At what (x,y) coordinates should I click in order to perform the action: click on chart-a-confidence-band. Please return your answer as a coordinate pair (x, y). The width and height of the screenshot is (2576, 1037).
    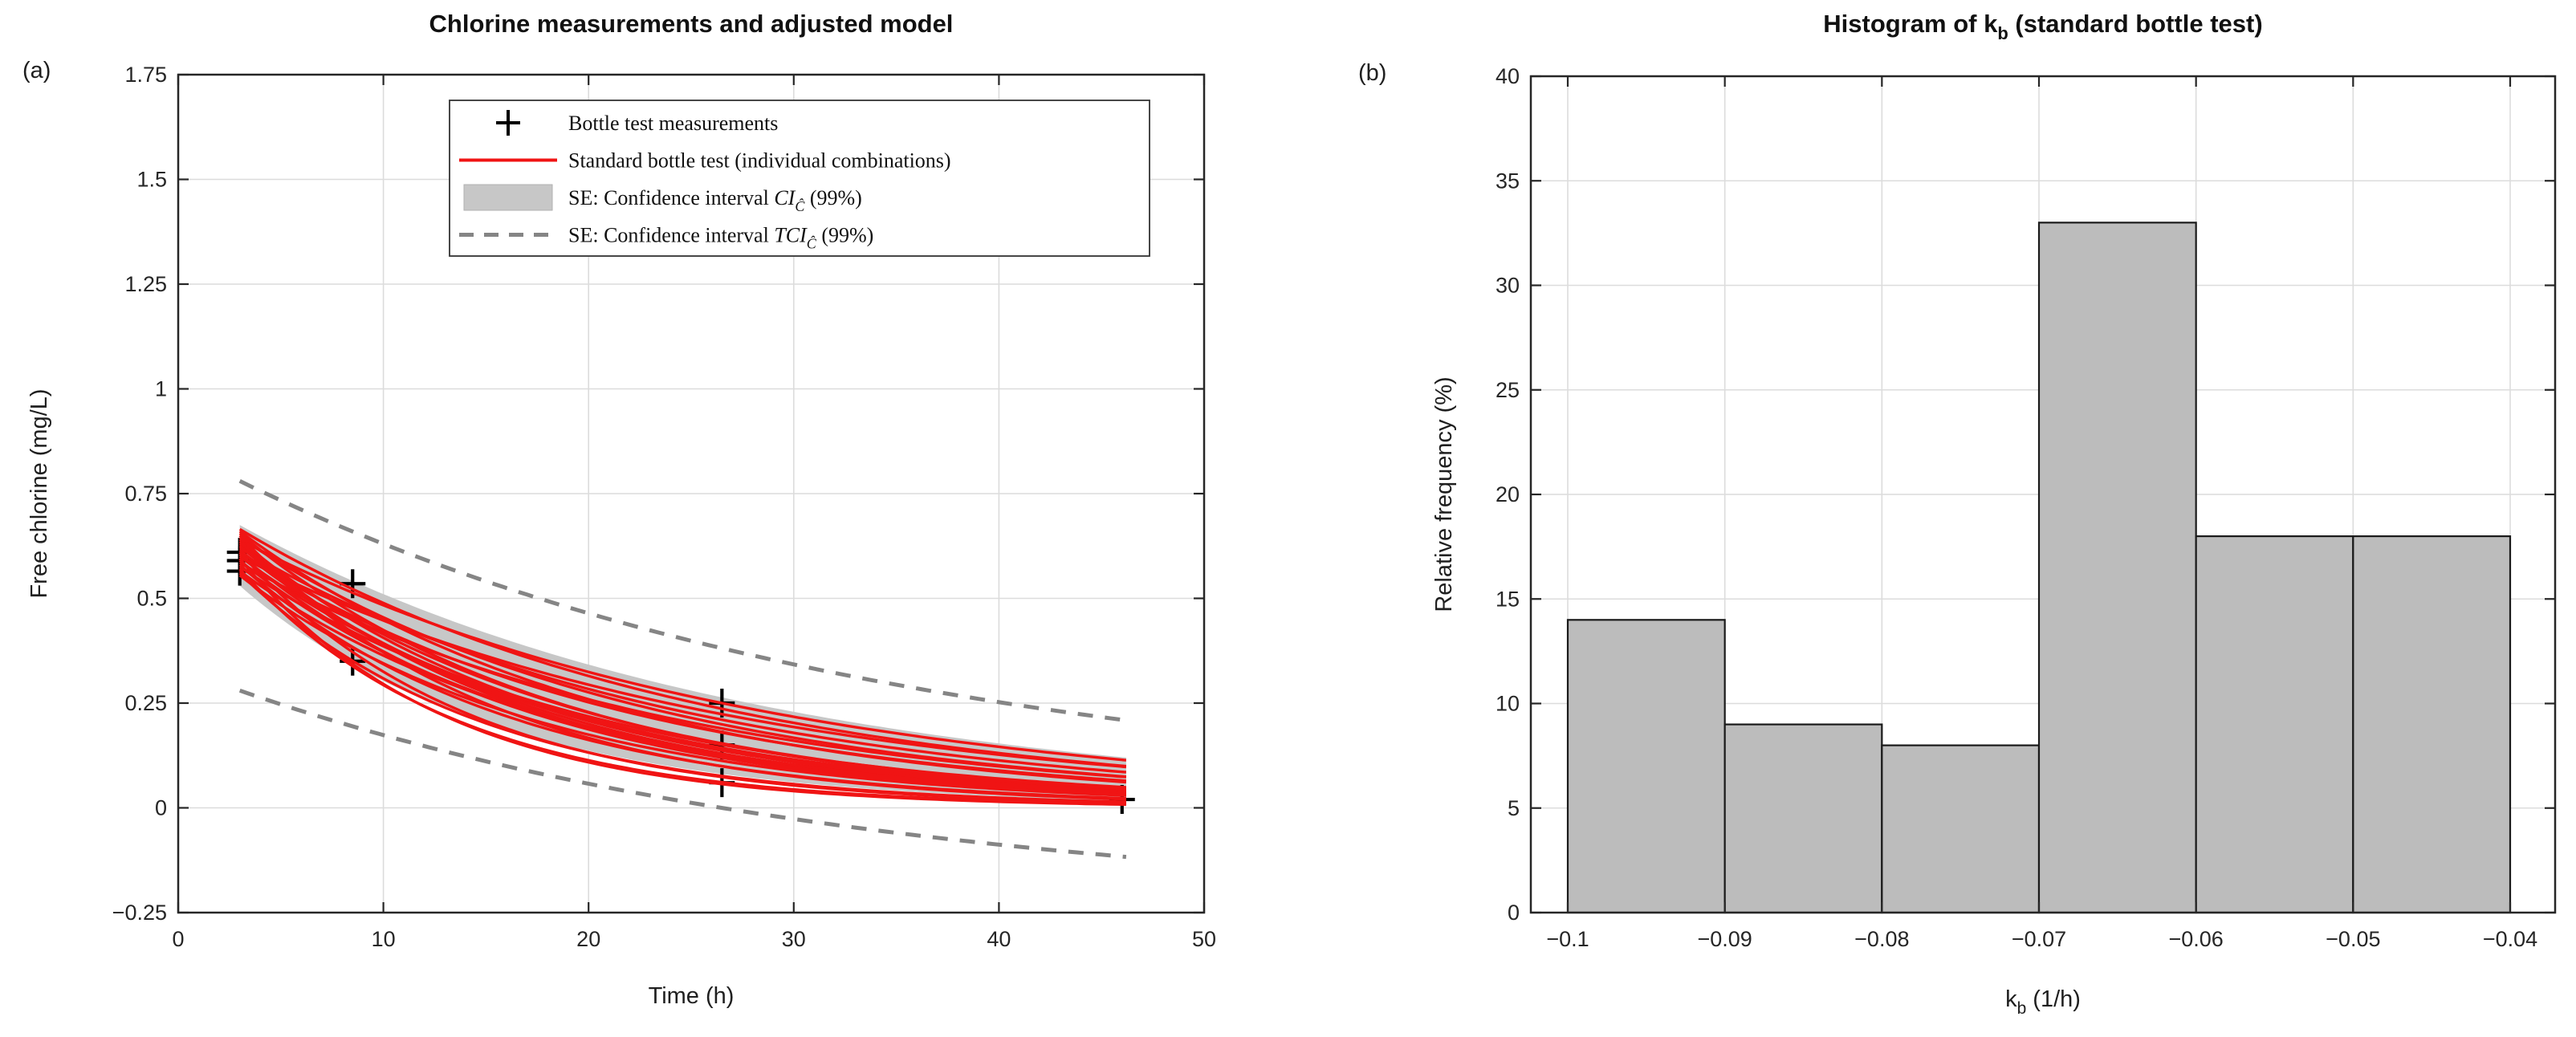
    Looking at the image, I should click on (682, 663).